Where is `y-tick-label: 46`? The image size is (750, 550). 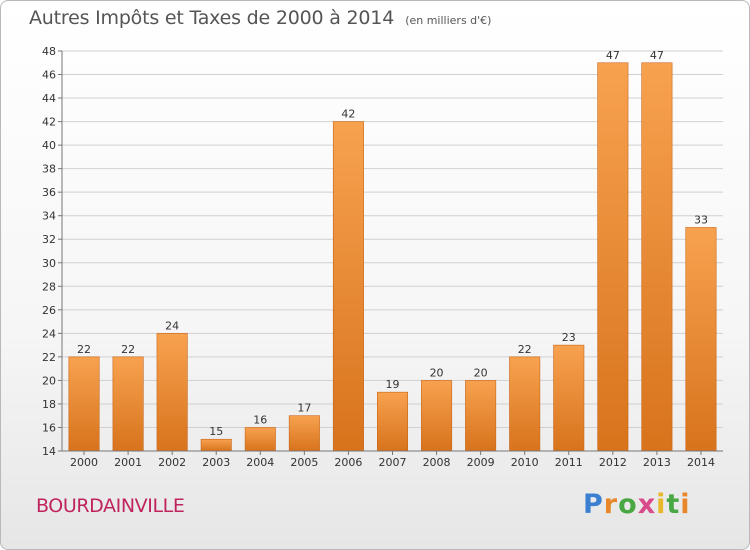 y-tick-label: 46 is located at coordinates (49, 75).